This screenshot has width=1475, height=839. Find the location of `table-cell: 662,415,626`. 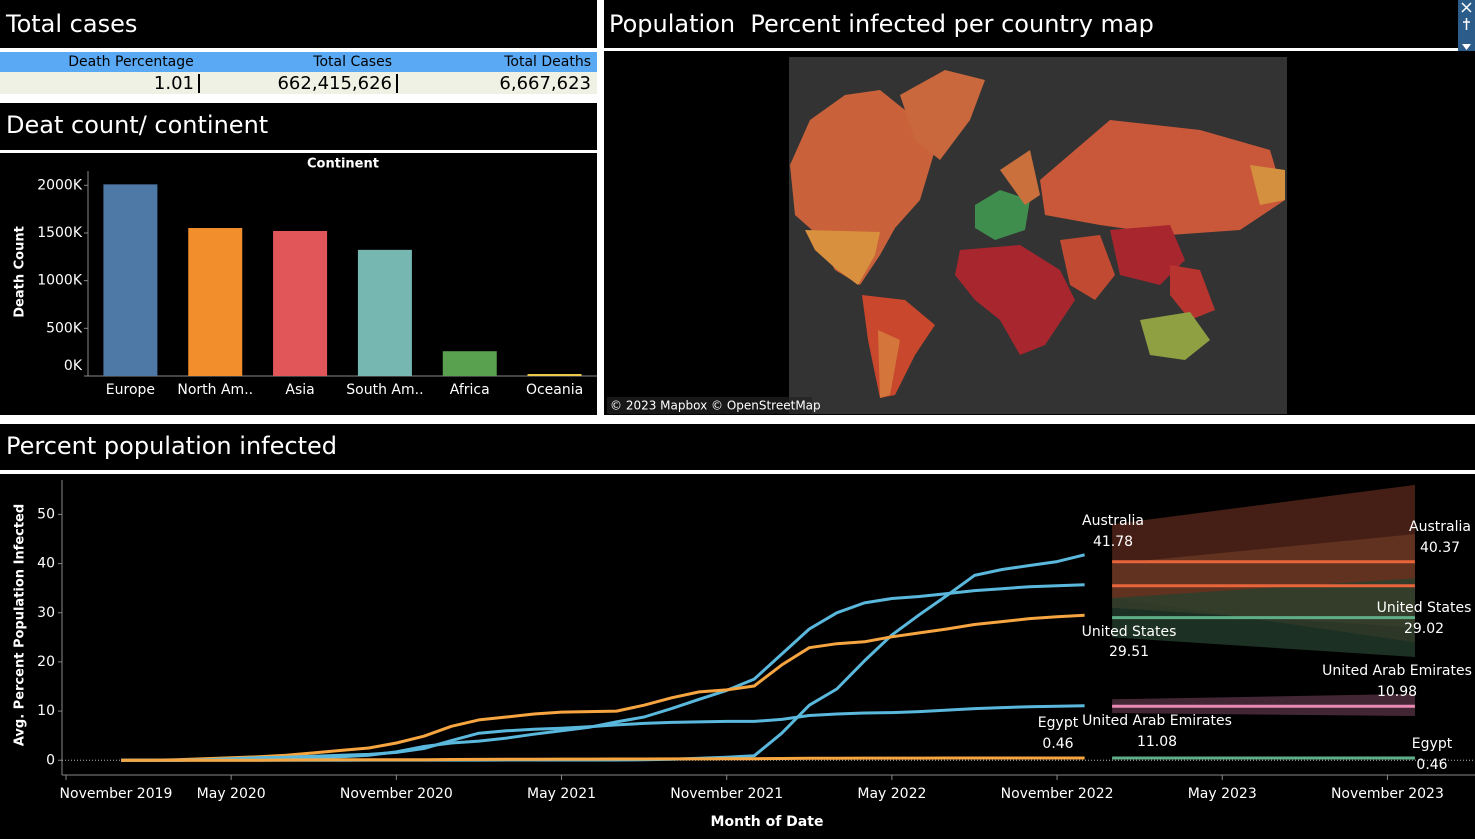

table-cell: 662,415,626 is located at coordinates (334, 83).